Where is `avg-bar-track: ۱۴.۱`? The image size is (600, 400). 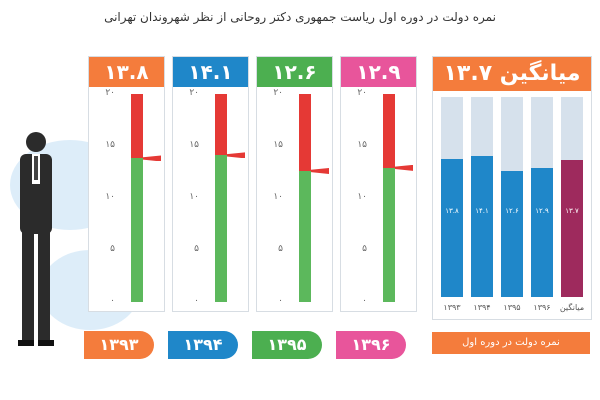
avg-bar-track: ۱۴.۱ is located at coordinates (482, 197).